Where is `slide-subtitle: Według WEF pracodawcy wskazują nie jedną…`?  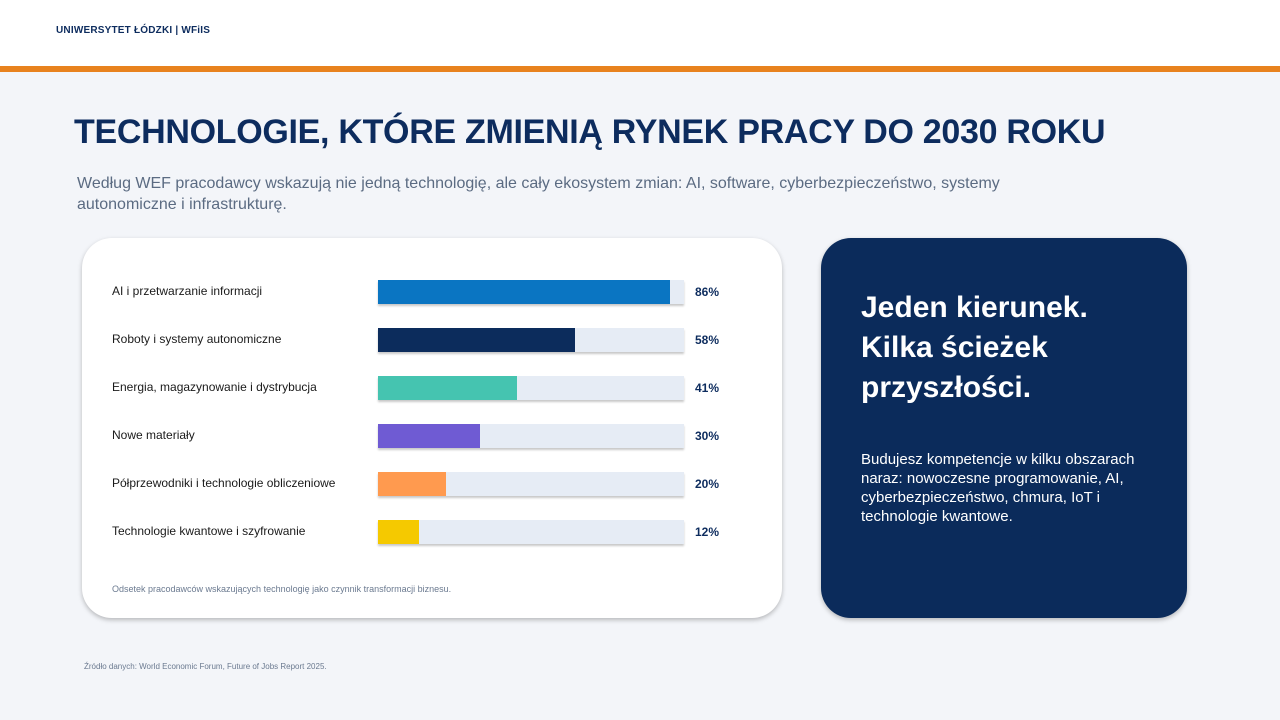
slide-subtitle: Według WEF pracodawcy wskazują nie jedną… is located at coordinates (538, 194).